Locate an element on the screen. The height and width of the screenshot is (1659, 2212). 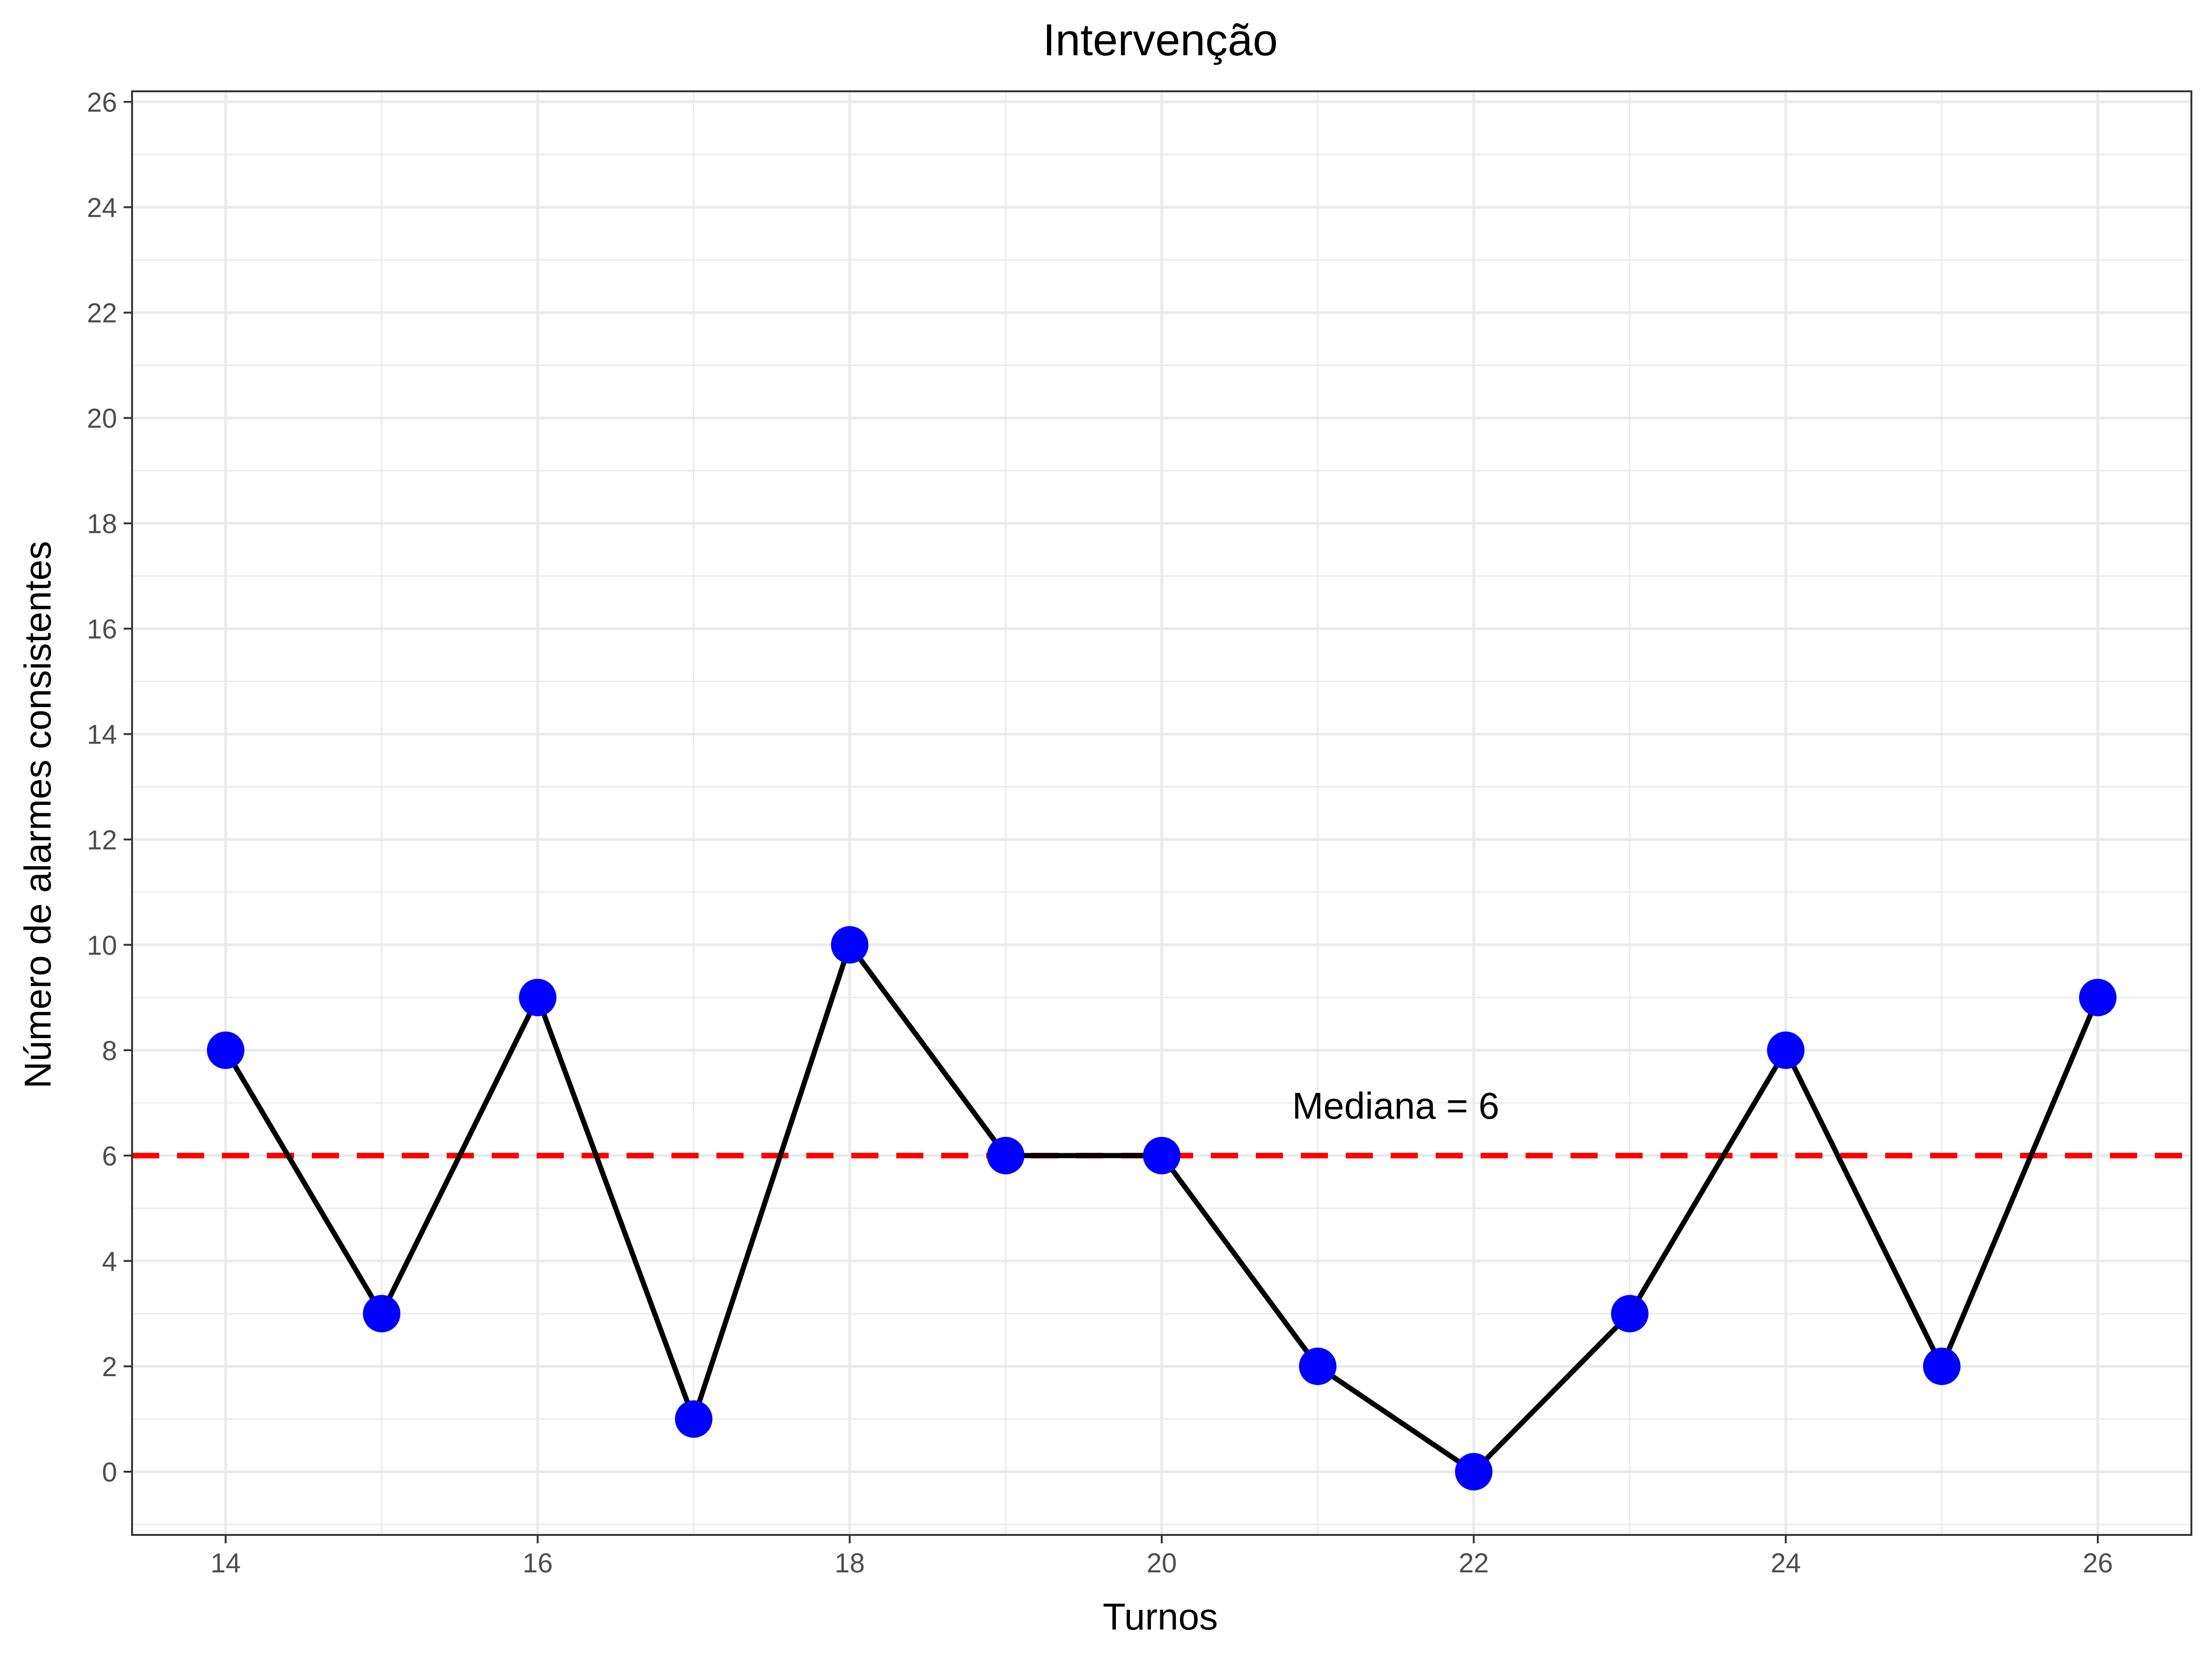
y-tick-label: 24 is located at coordinates (102, 208).